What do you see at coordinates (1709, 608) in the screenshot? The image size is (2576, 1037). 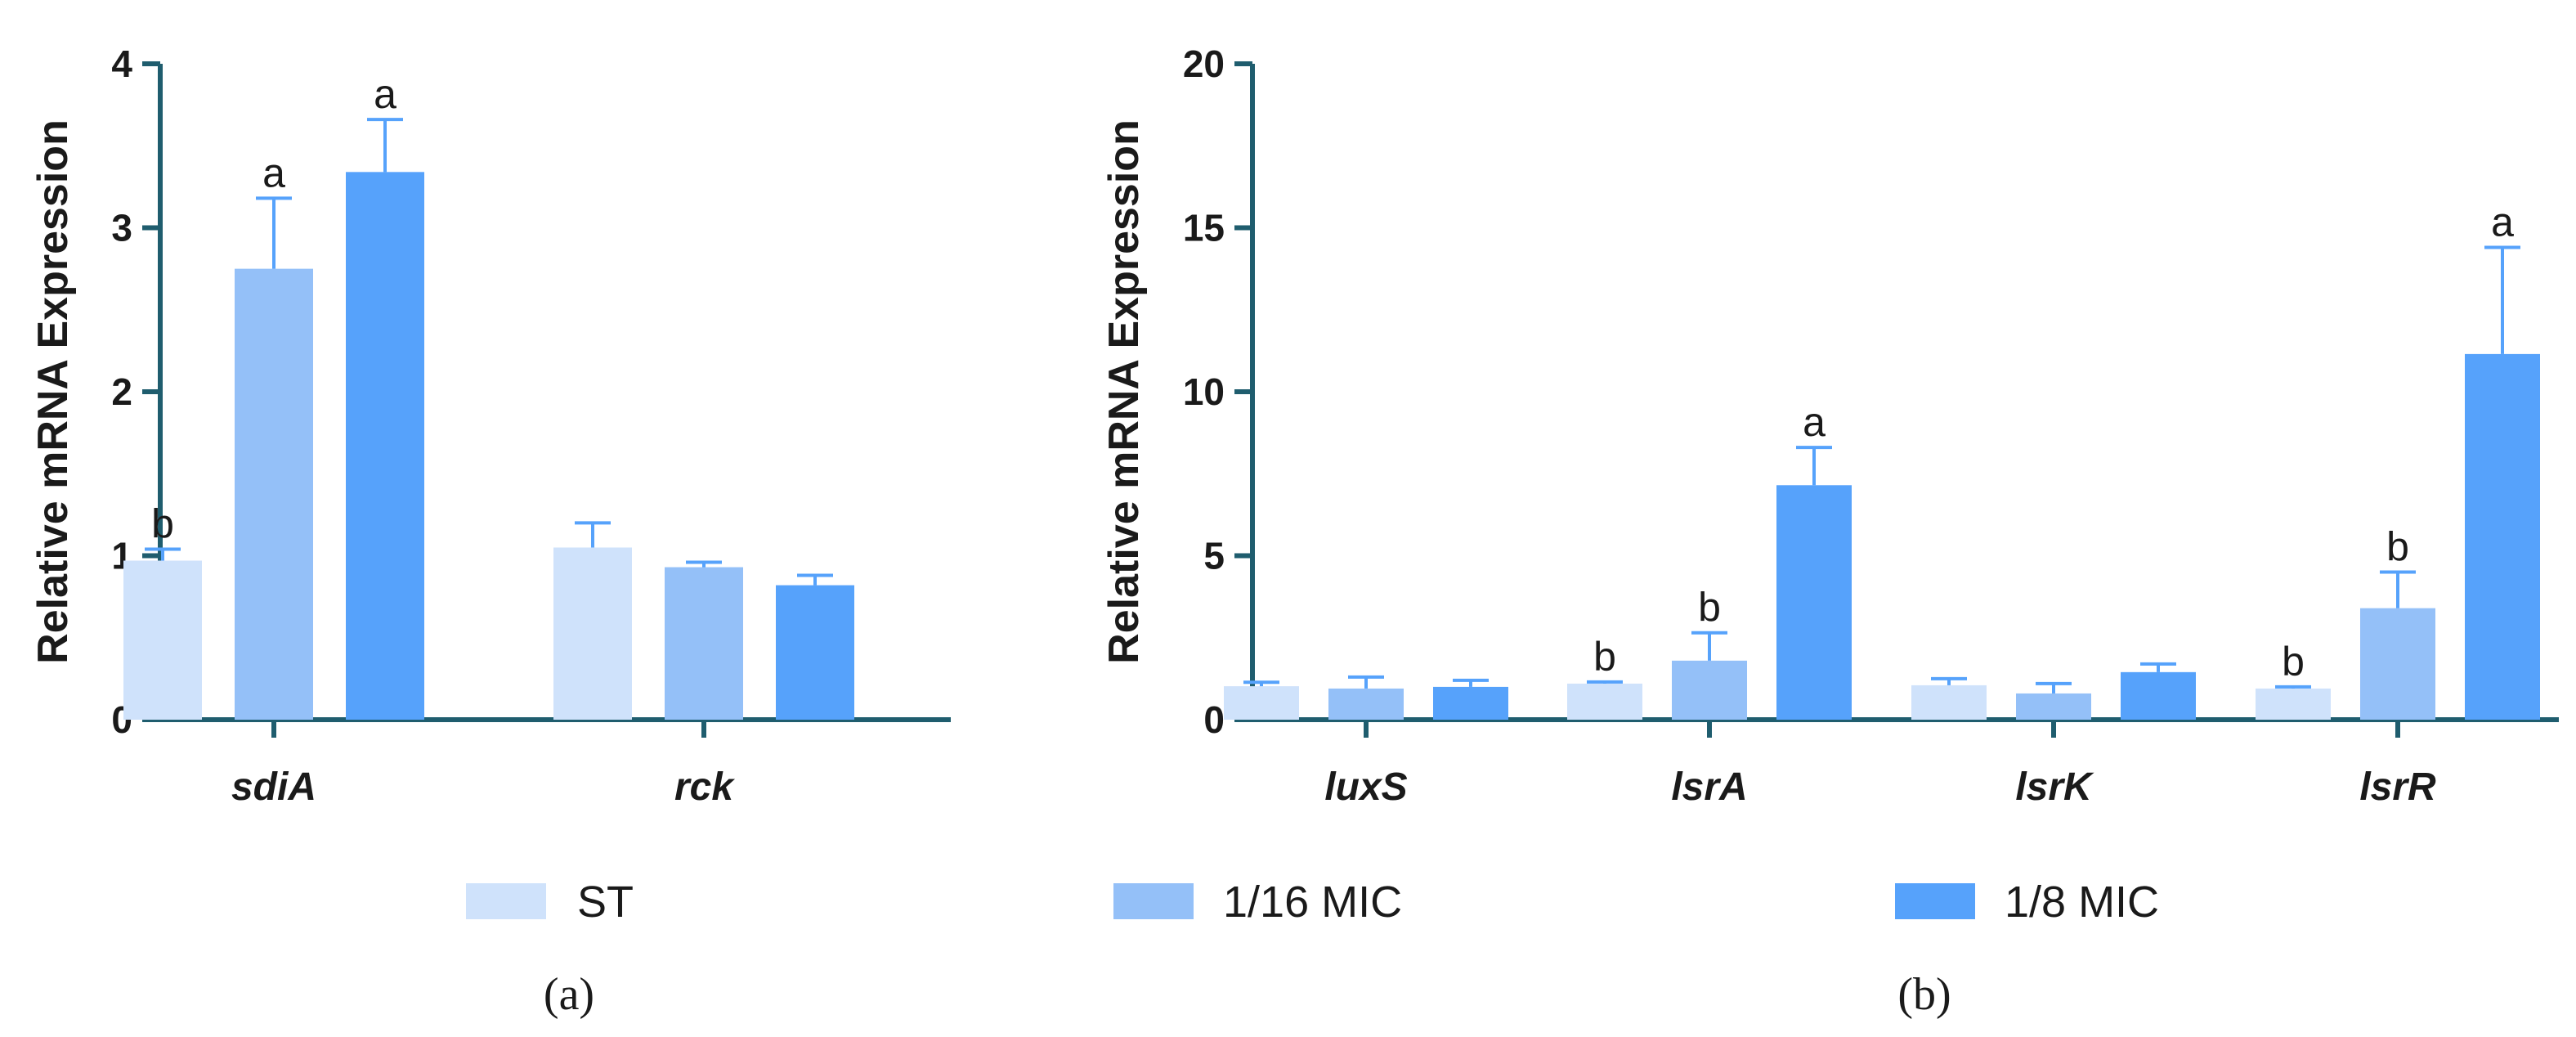 I see `panel-b-letter-lsra-1-16-mic: b` at bounding box center [1709, 608].